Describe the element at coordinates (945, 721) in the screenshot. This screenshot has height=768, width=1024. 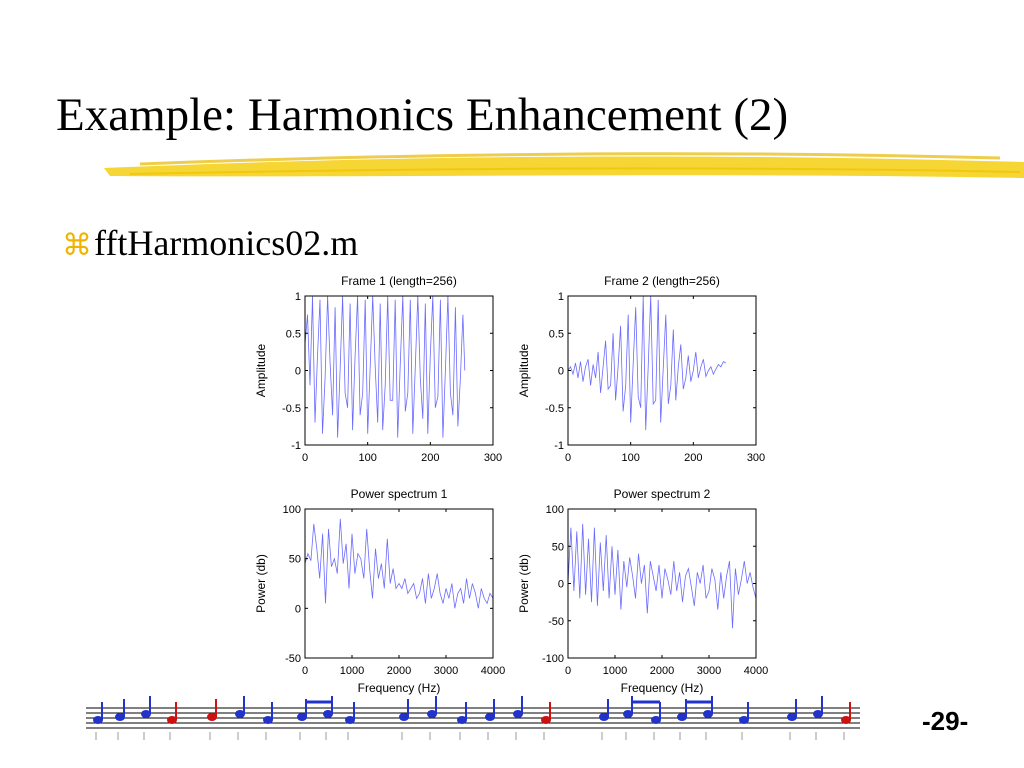
I see `page-number: -29-` at that location.